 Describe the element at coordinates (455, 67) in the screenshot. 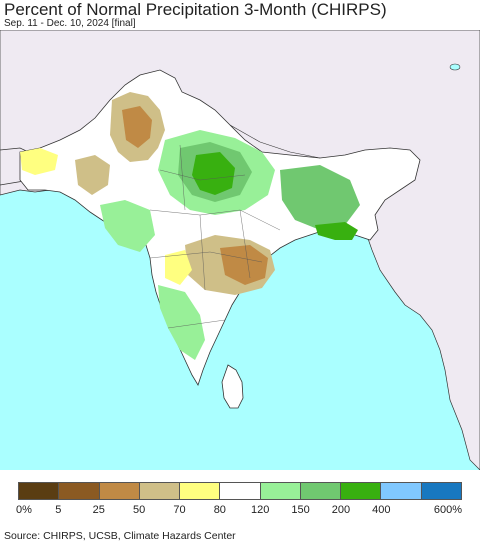

I see `lake-feature` at that location.